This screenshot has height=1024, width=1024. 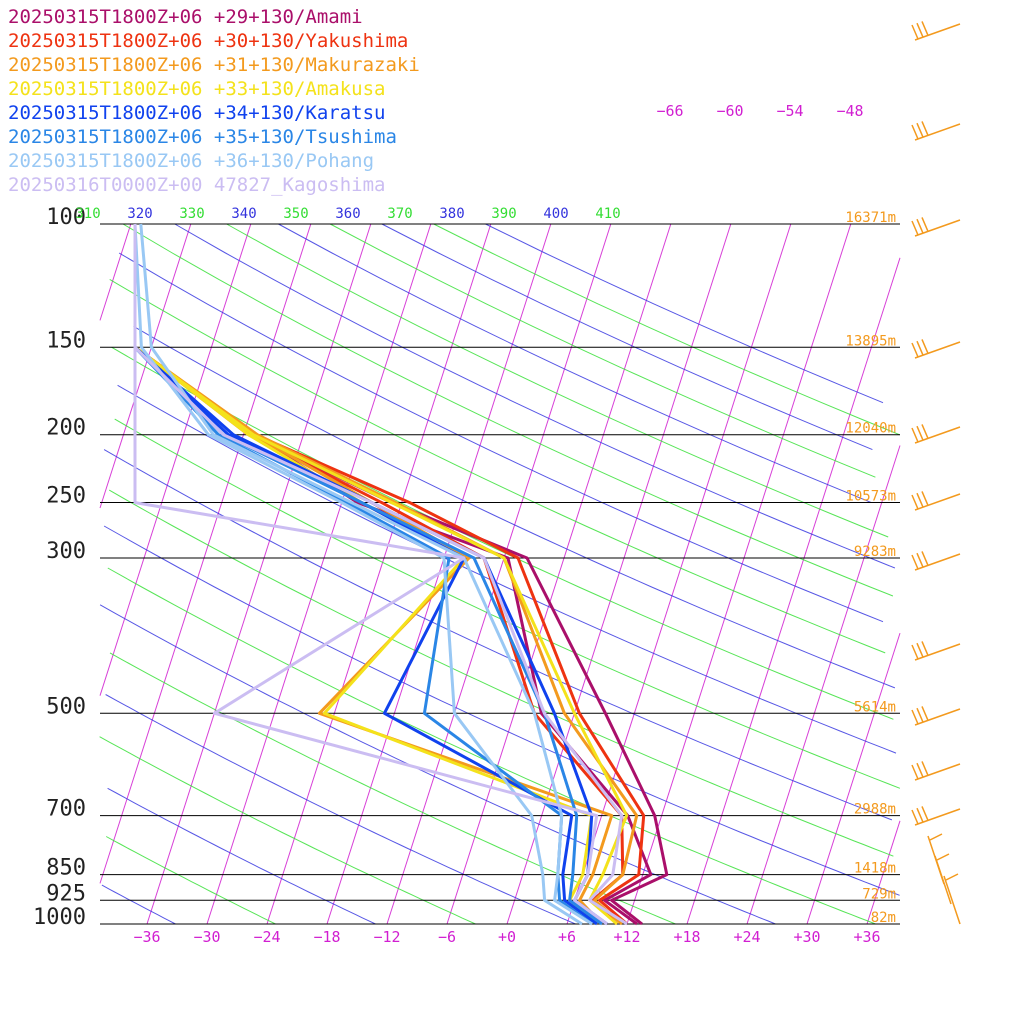 What do you see at coordinates (66, 496) in the screenshot?
I see `pressure-tick-label: 250` at bounding box center [66, 496].